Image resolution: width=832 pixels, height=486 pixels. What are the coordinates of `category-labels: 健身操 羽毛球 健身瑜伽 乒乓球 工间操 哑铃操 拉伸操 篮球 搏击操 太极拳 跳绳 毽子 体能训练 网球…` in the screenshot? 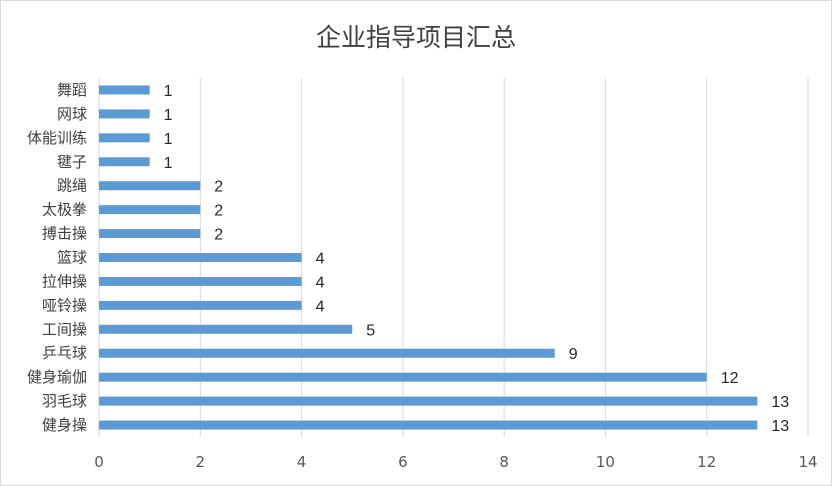 It's located at (57, 257).